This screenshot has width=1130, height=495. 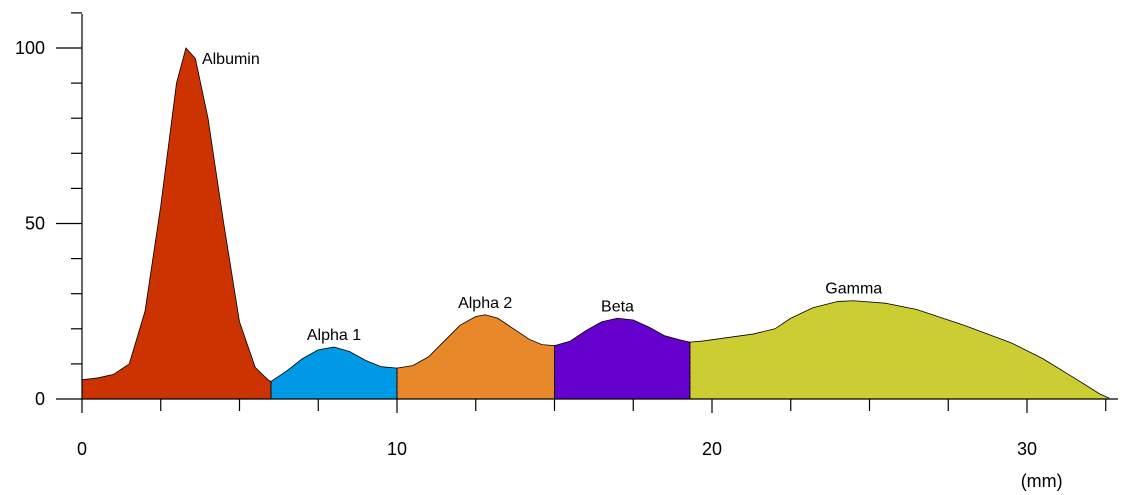 I want to click on band-beta, so click(x=622, y=358).